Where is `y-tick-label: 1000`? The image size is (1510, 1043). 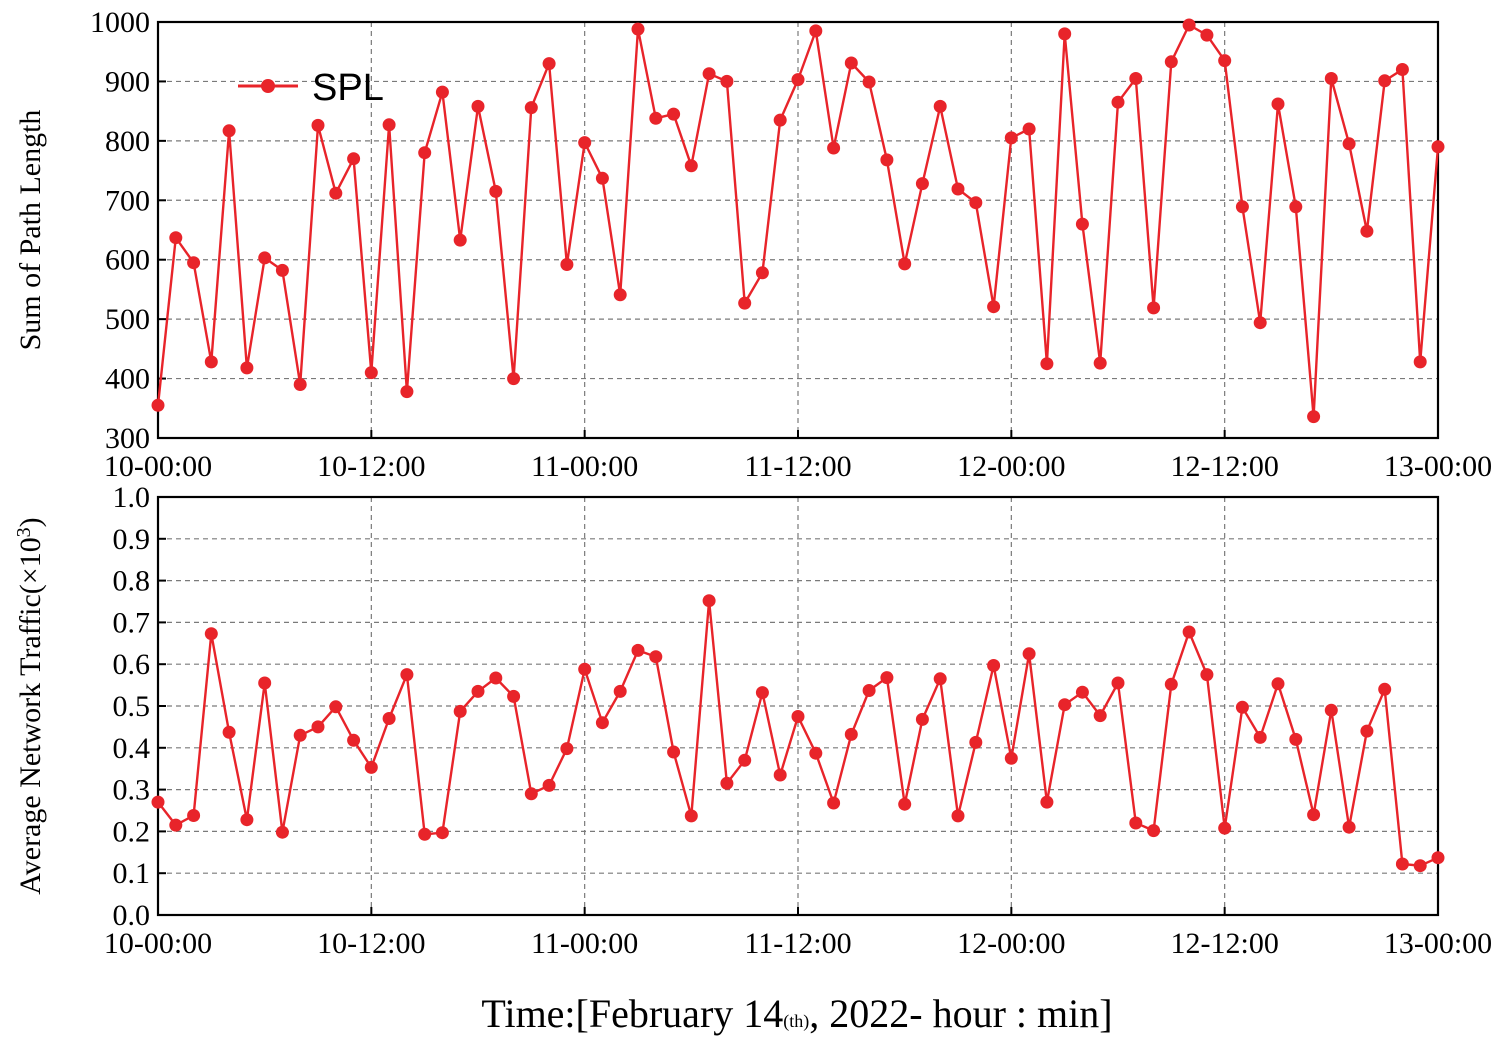
y-tick-label: 1000 is located at coordinates (120, 22).